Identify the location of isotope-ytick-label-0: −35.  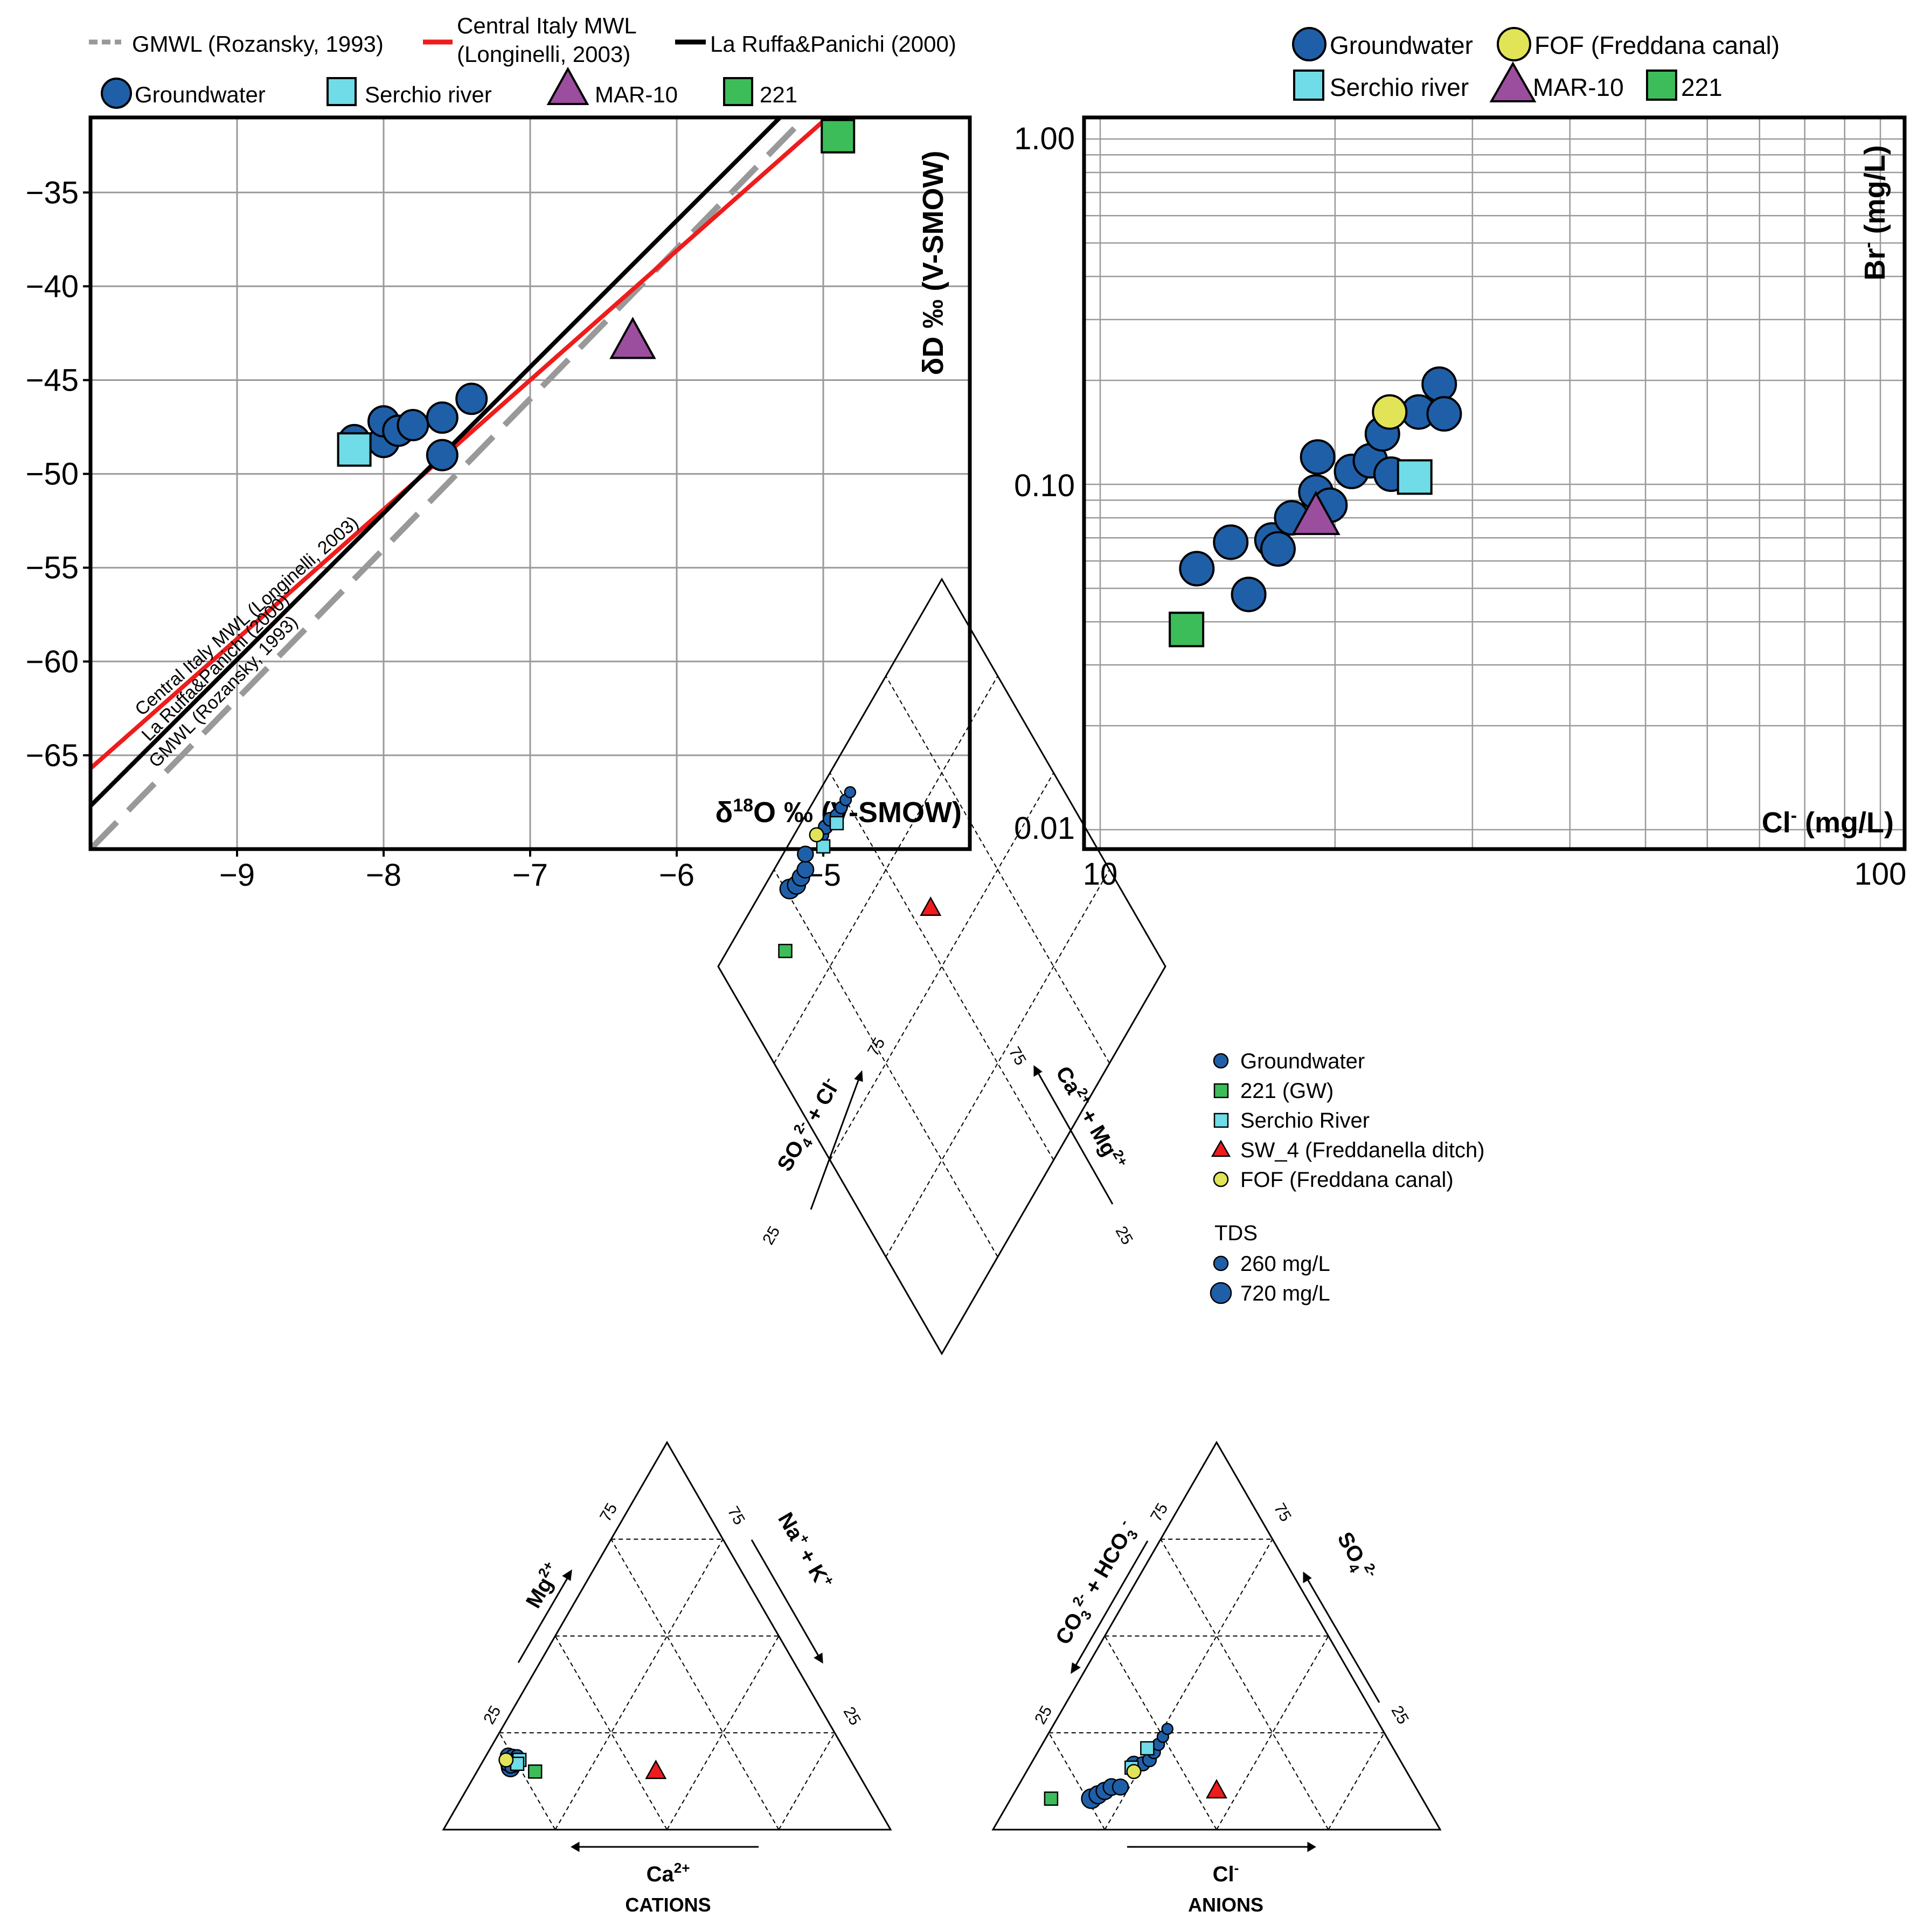
(52, 192).